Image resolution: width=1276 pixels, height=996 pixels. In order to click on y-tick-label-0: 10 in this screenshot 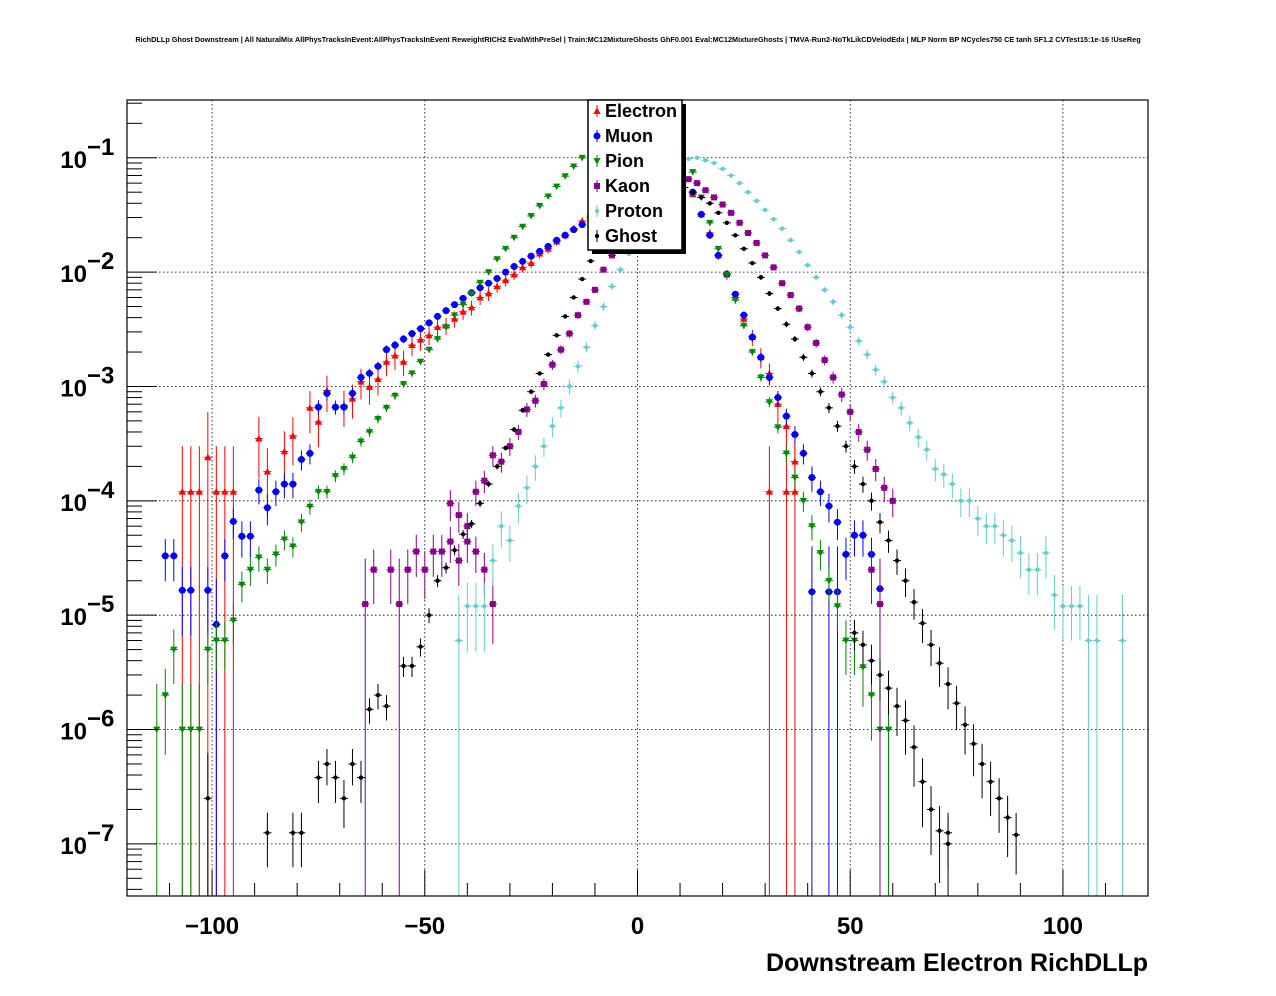, I will do `click(73, 846)`.